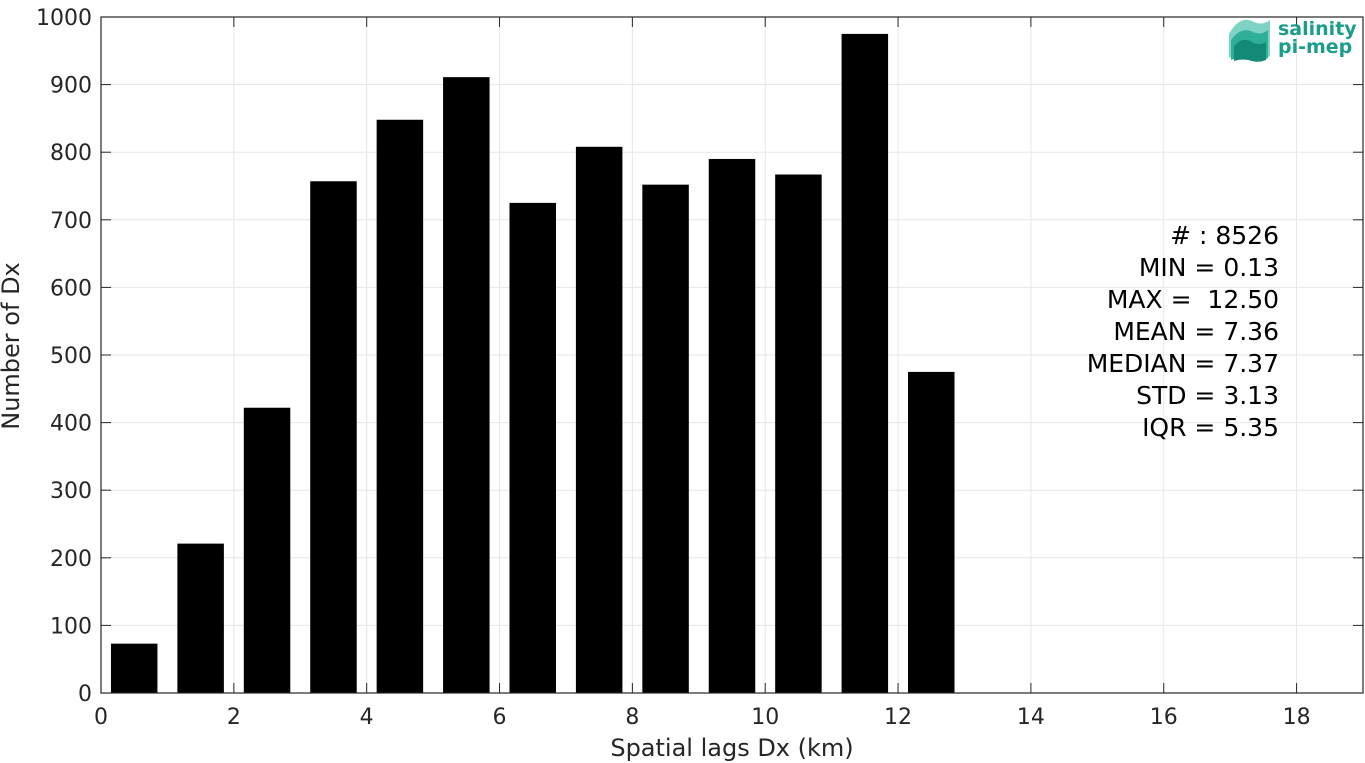 Image resolution: width=1365 pixels, height=763 pixels. What do you see at coordinates (1209, 267) in the screenshot?
I see `stat-min: MIN = 0.13` at bounding box center [1209, 267].